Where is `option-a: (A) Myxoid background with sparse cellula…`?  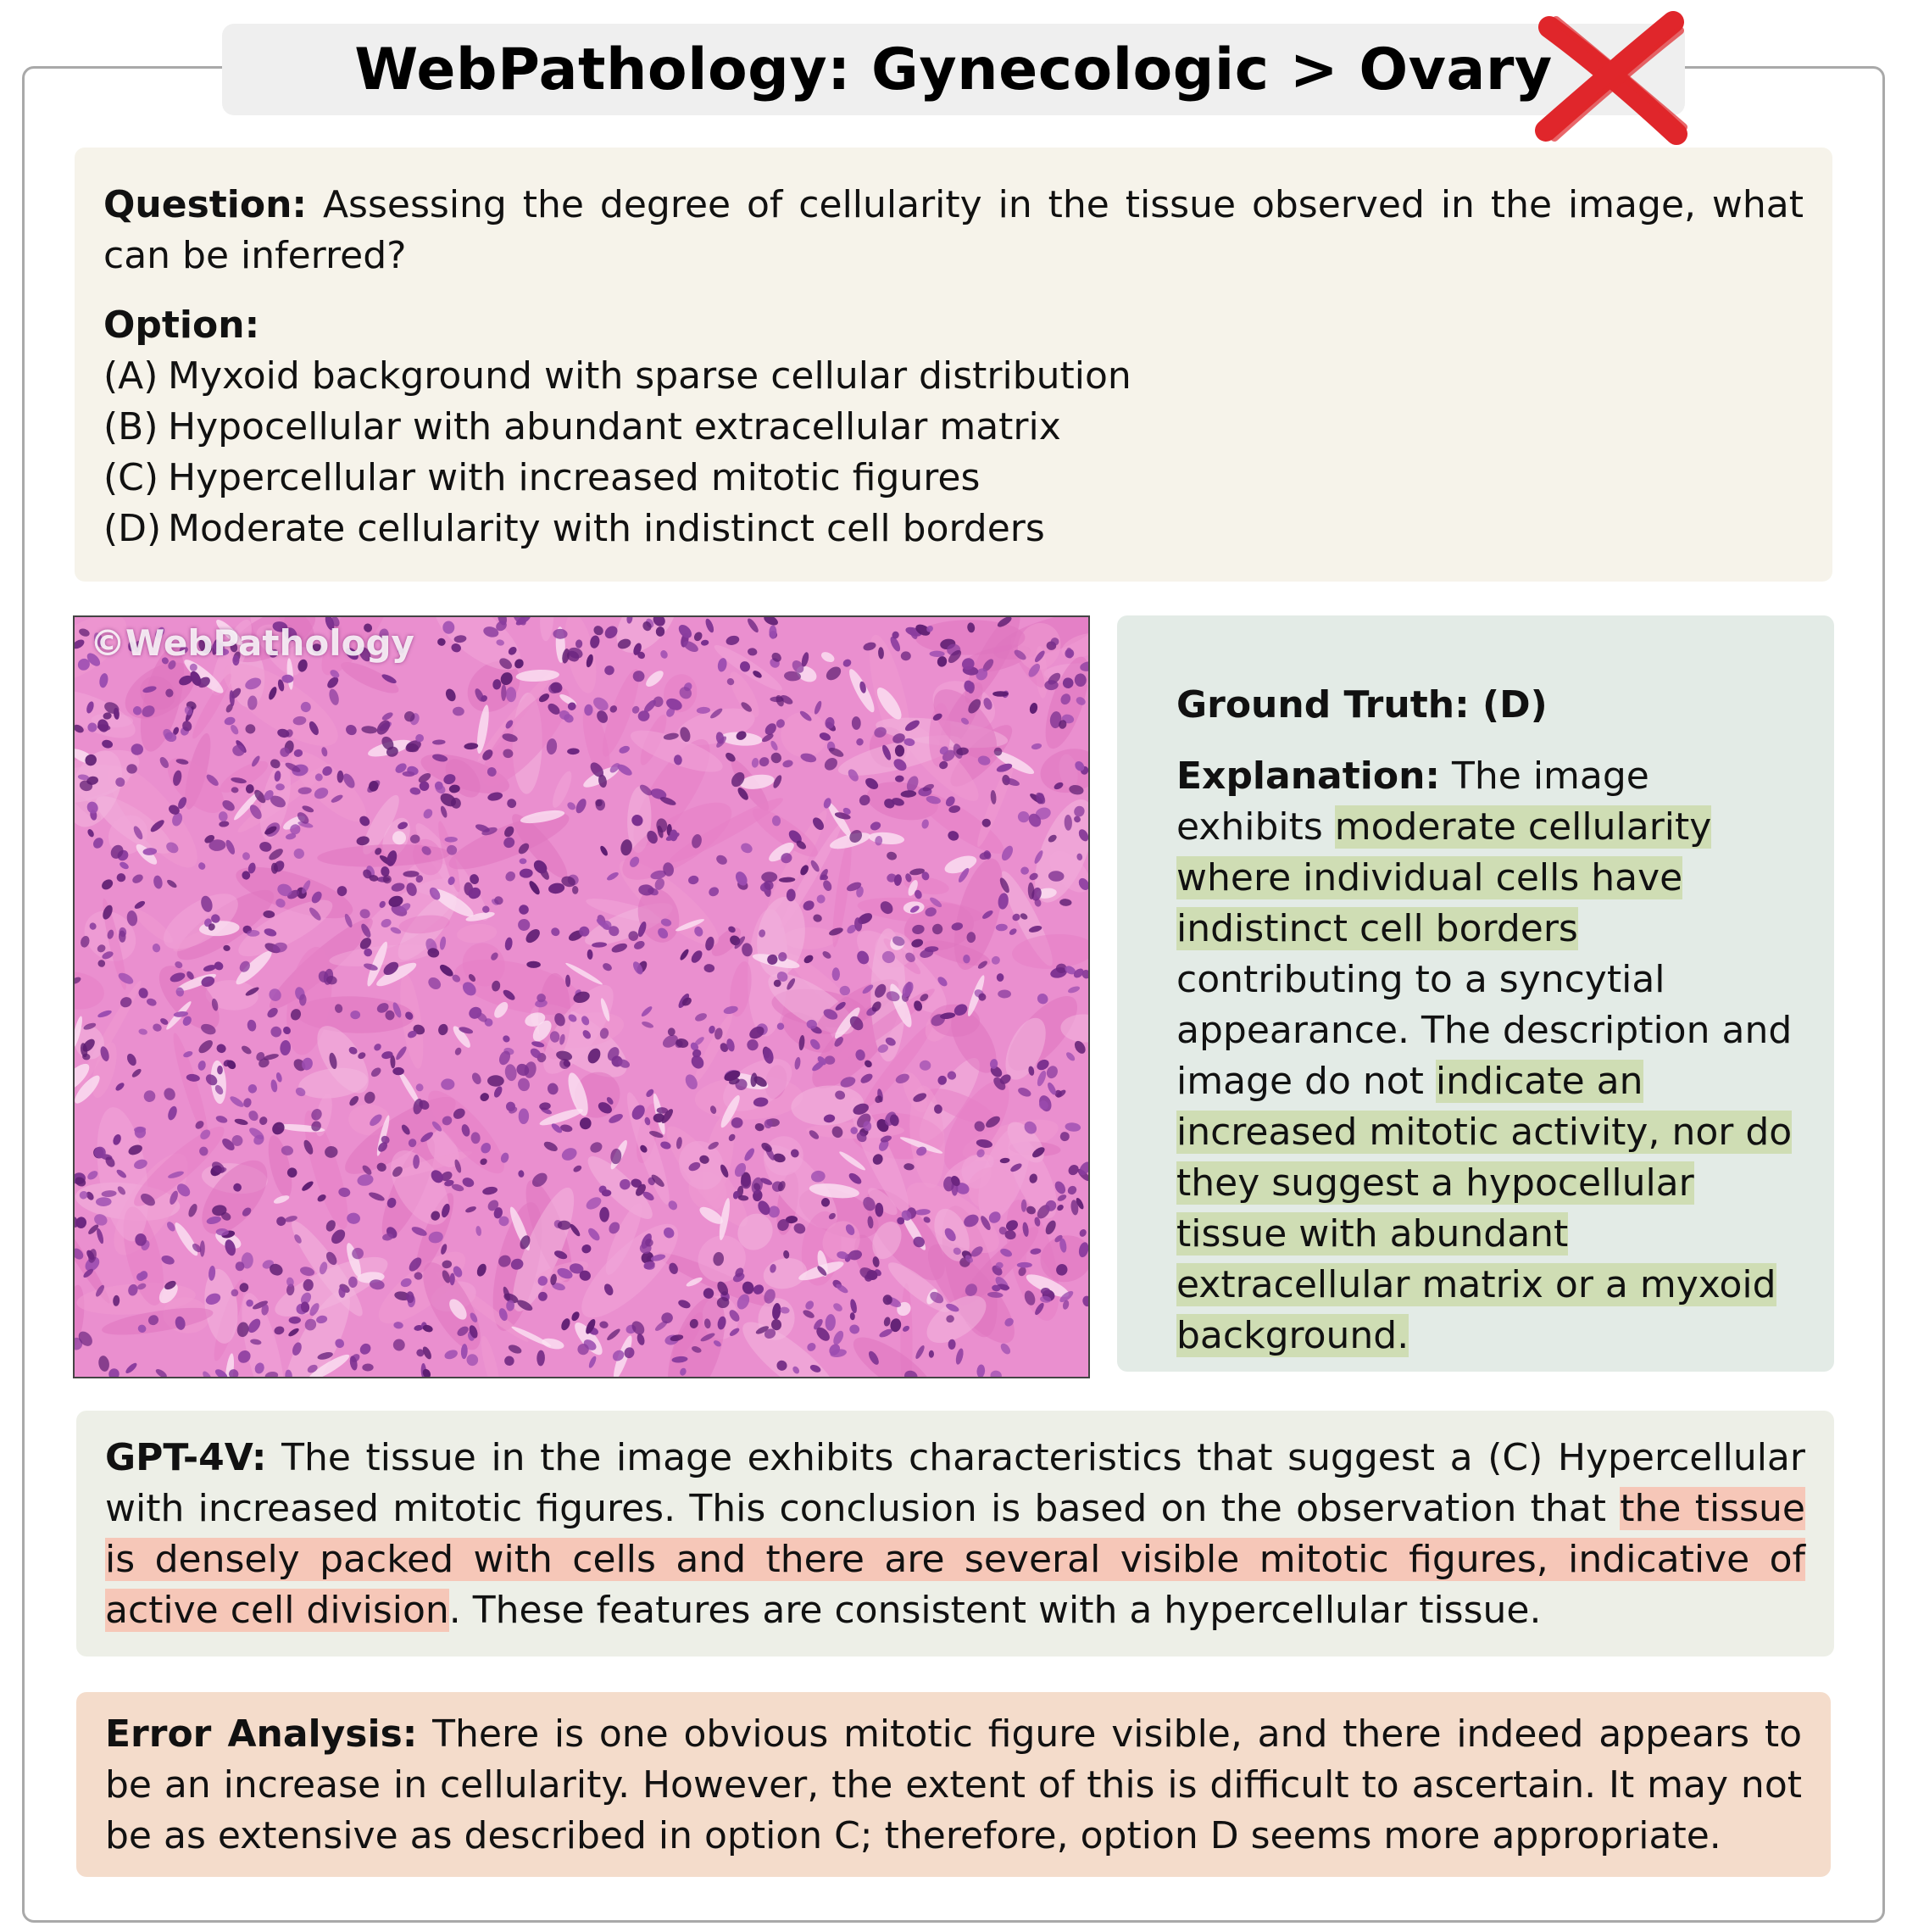 option-a: (A) Myxoid background with sparse cellula… is located at coordinates (953, 376).